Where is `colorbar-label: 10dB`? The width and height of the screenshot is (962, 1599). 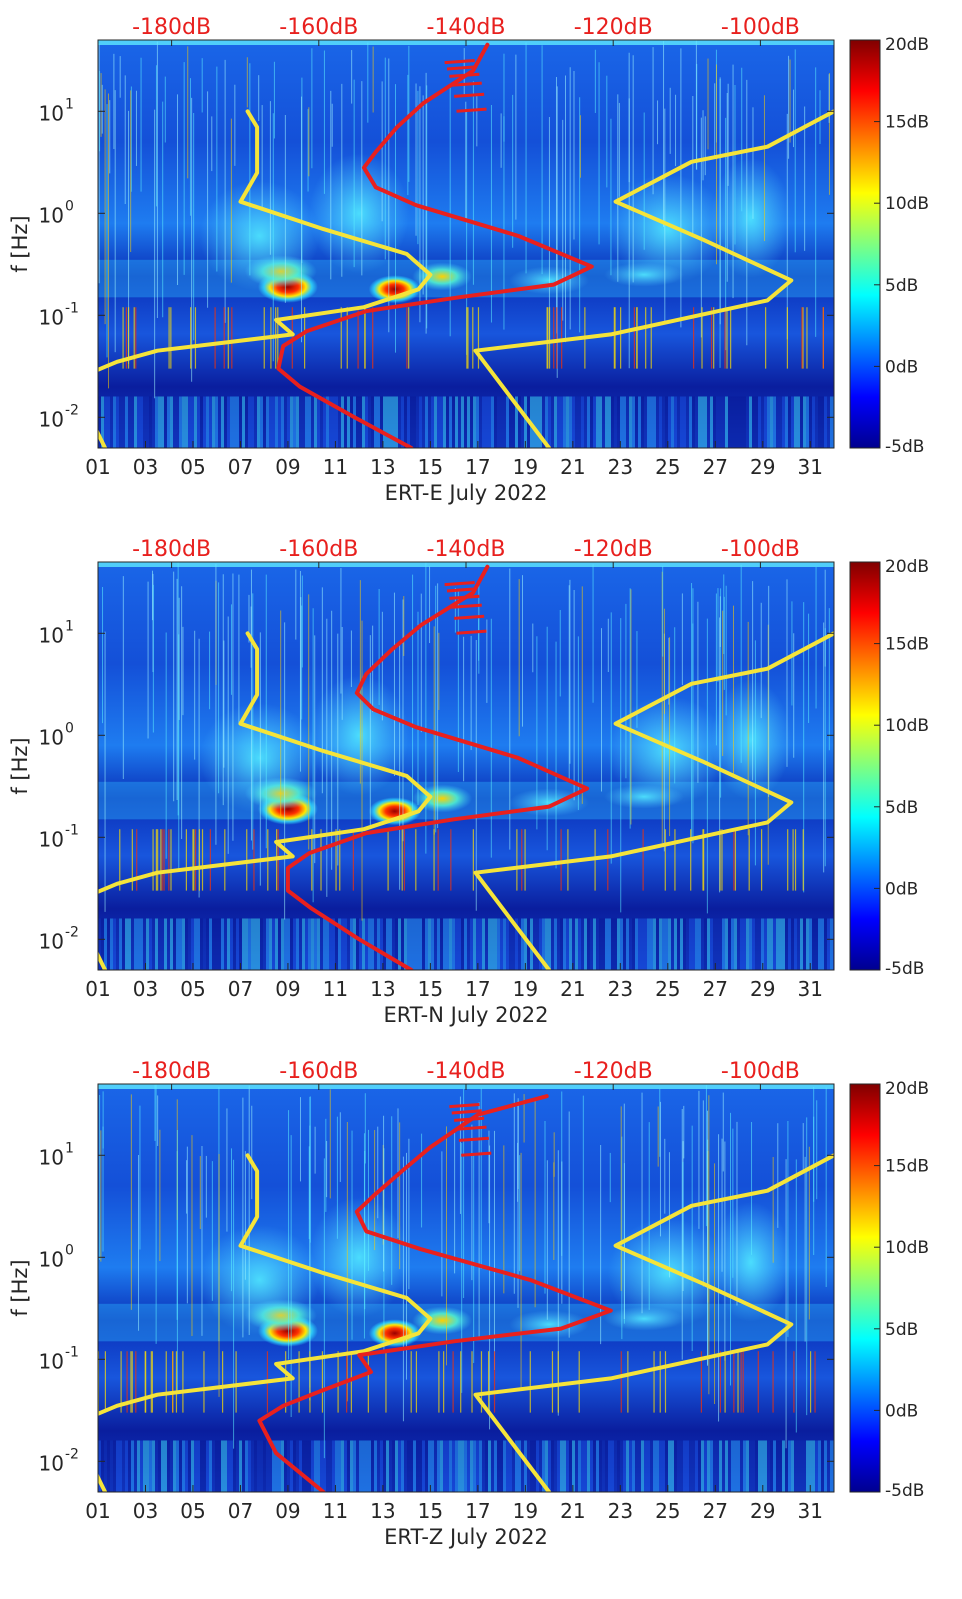
colorbar-label: 10dB is located at coordinates (907, 726).